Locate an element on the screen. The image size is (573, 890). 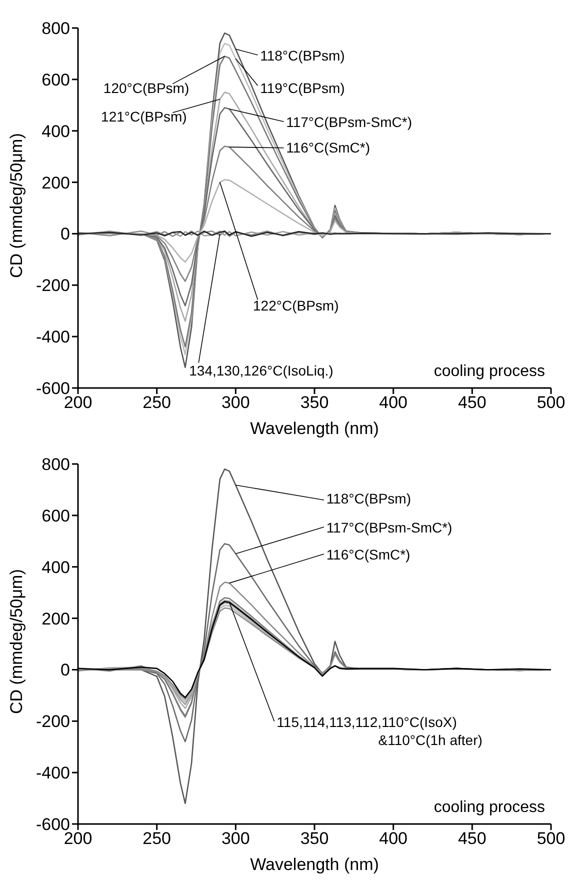
annotation: 121°C(BPsm) is located at coordinates (144, 116).